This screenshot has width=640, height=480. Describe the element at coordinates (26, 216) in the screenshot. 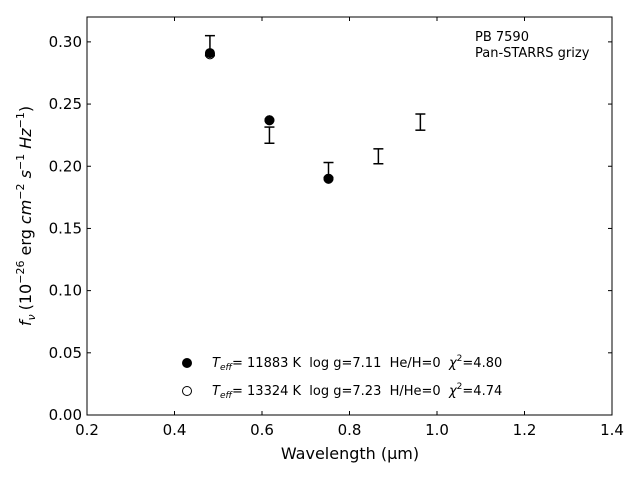

I see `y-axis-label: fν(10−26 erg cm−2 s−1 Hz−1)` at that location.